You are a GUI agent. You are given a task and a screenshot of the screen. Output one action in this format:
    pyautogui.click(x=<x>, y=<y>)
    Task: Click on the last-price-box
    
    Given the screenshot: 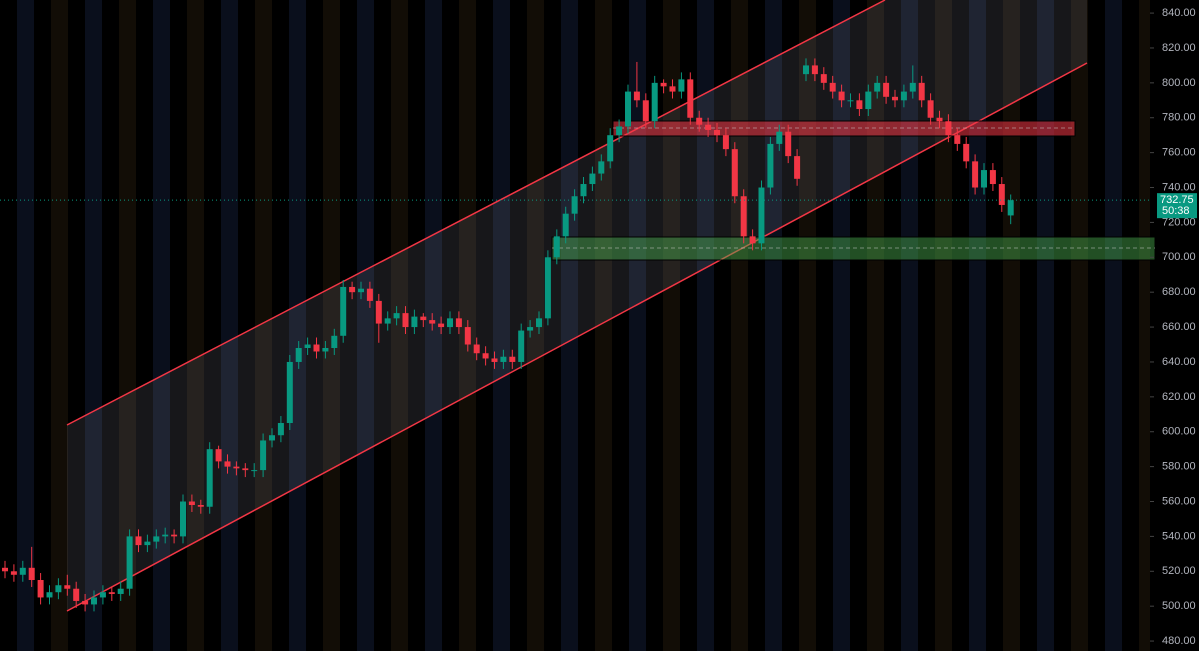 What is the action you would take?
    pyautogui.click(x=1177, y=206)
    